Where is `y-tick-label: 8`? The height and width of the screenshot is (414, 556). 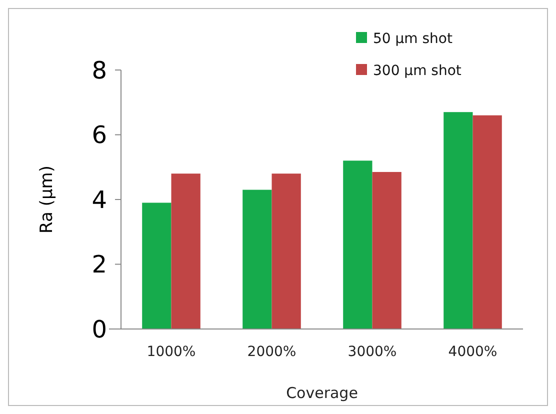
y-tick-label: 8 is located at coordinates (99, 70).